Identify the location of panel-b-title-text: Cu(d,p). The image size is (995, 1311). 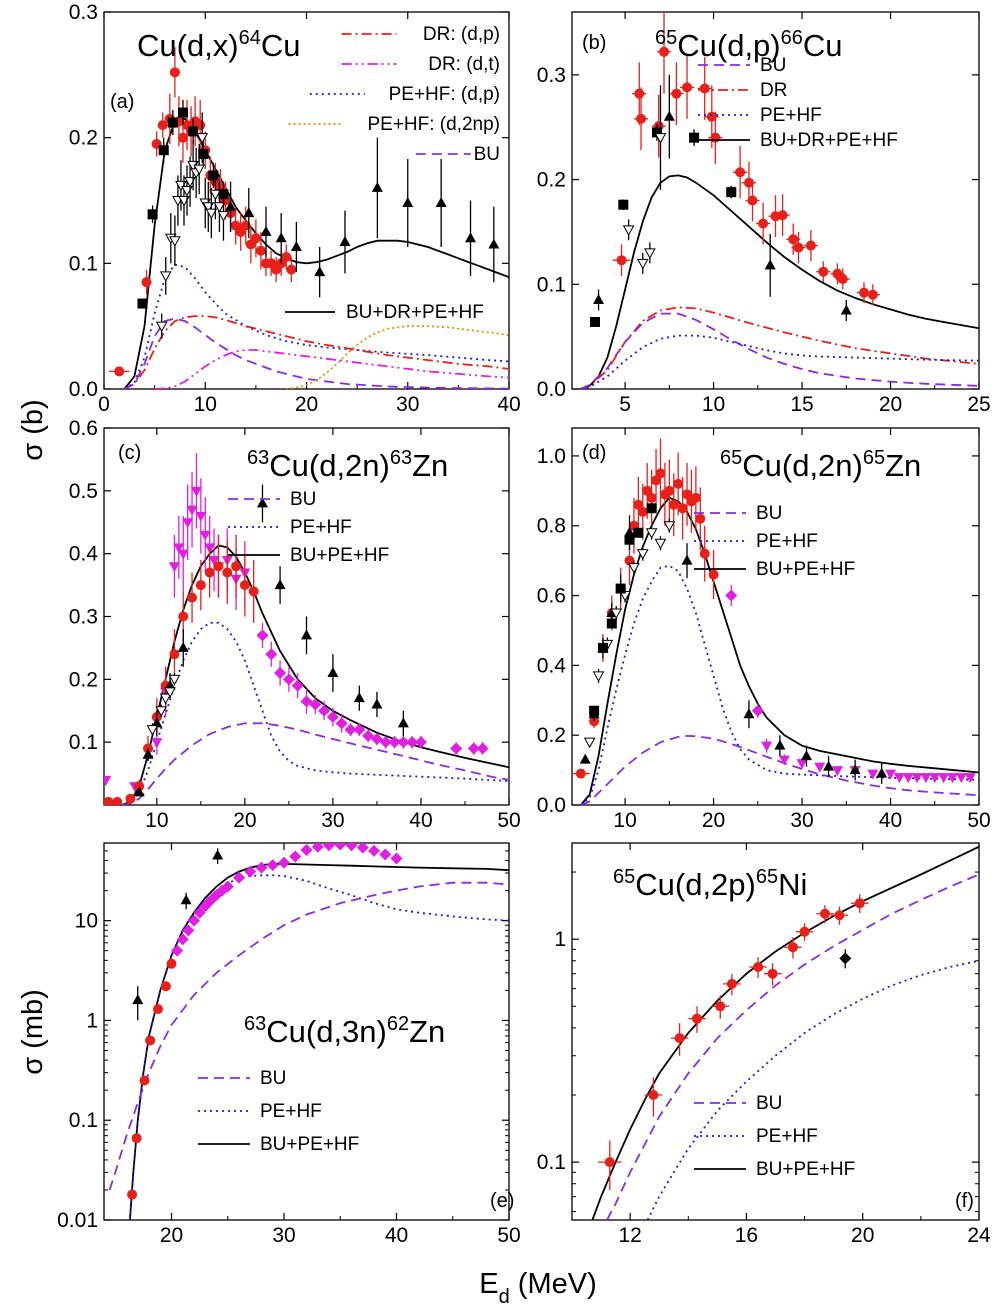
(728, 45).